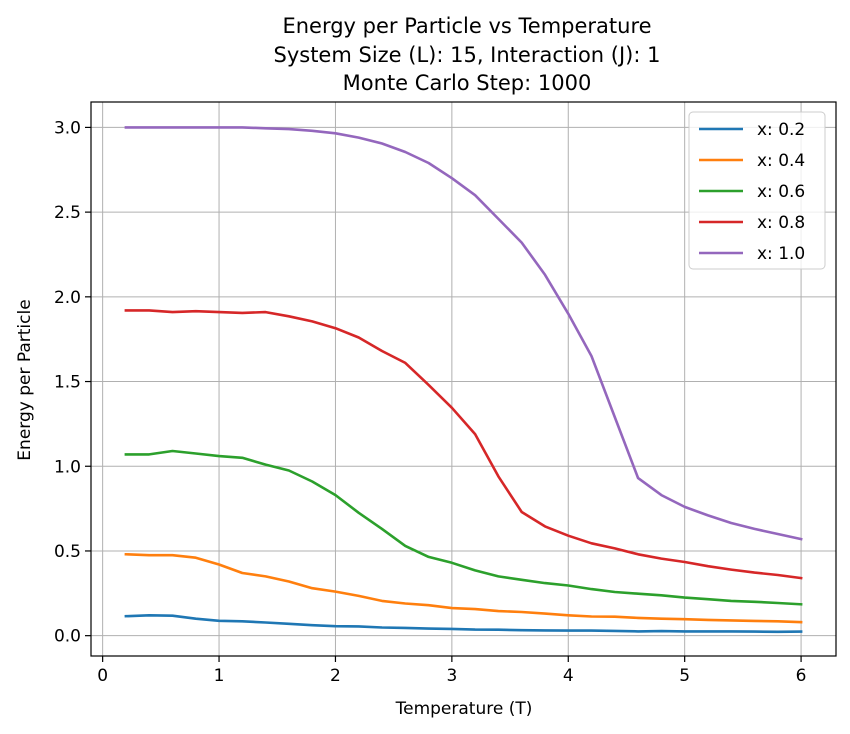 This screenshot has height=734, width=850. Describe the element at coordinates (67, 467) in the screenshot. I see `y-tick-label: 1.0` at that location.